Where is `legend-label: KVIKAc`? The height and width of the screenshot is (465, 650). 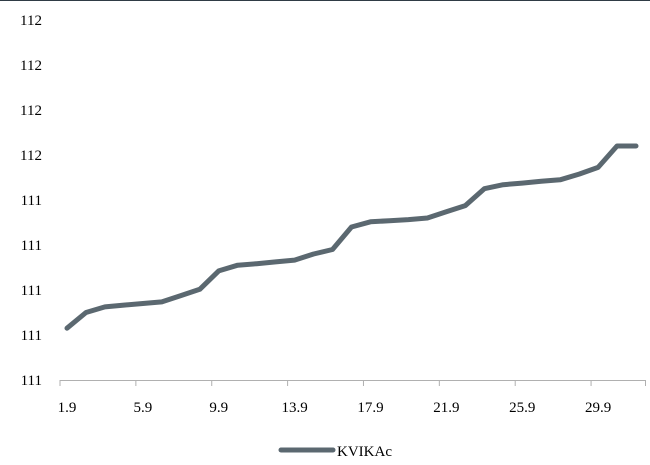 legend-label: KVIKAc is located at coordinates (364, 452).